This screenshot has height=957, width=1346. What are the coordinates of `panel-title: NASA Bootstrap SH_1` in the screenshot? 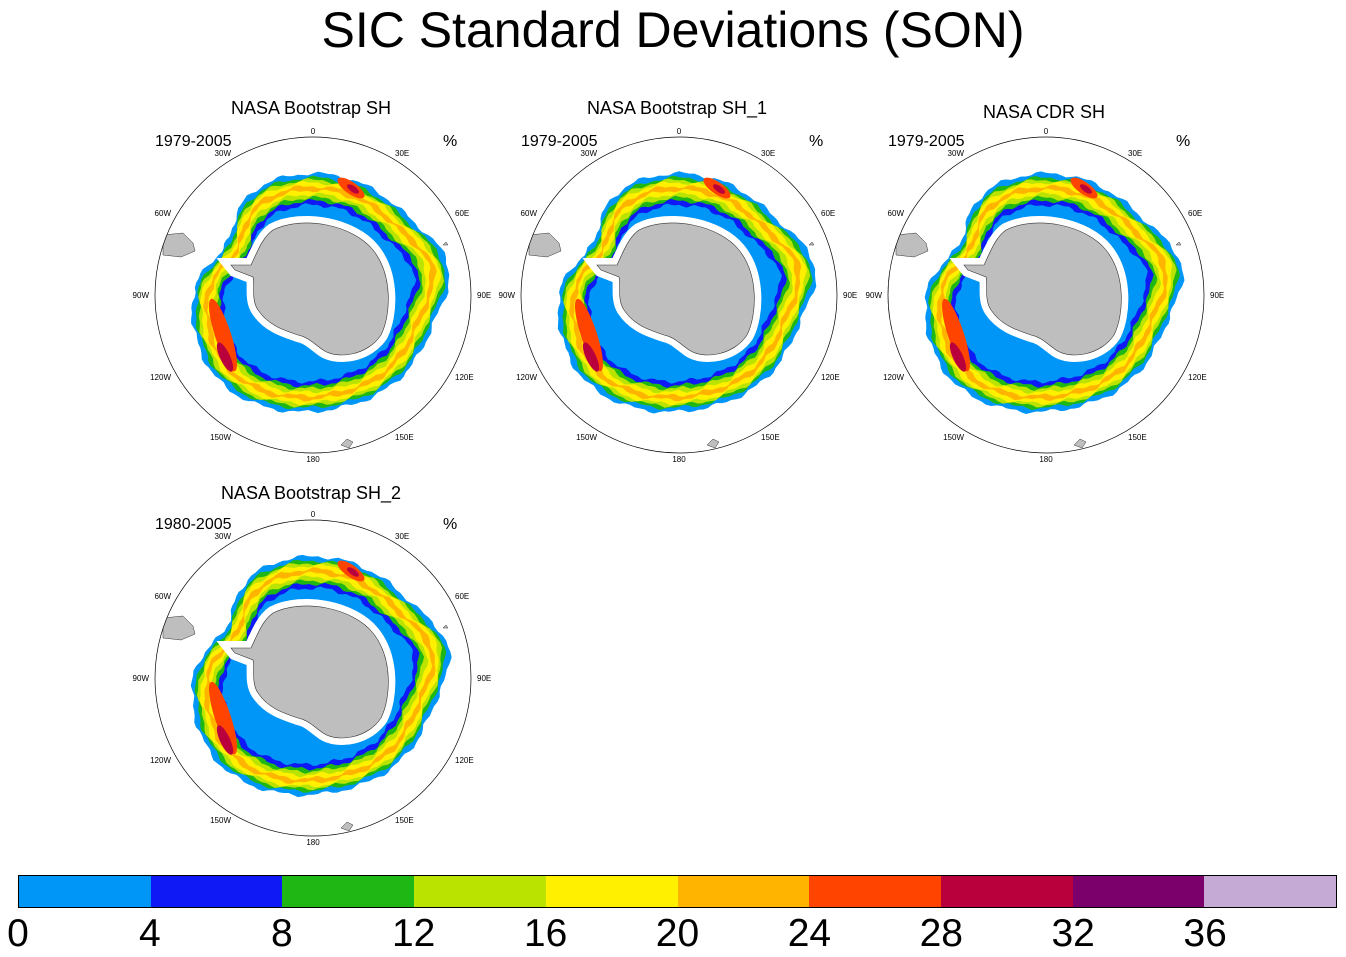 It's located at (677, 108).